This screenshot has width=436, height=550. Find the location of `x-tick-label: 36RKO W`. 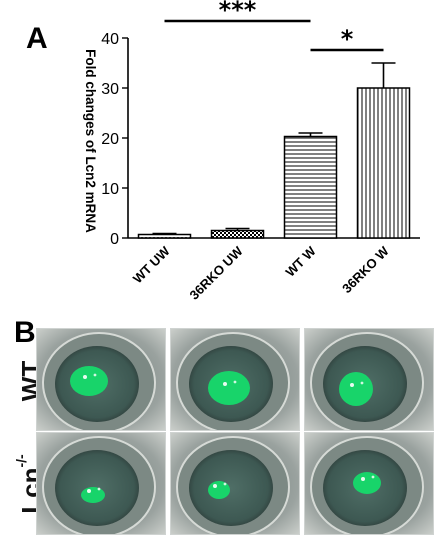

x-tick-label: 36RKO W is located at coordinates (365, 269).